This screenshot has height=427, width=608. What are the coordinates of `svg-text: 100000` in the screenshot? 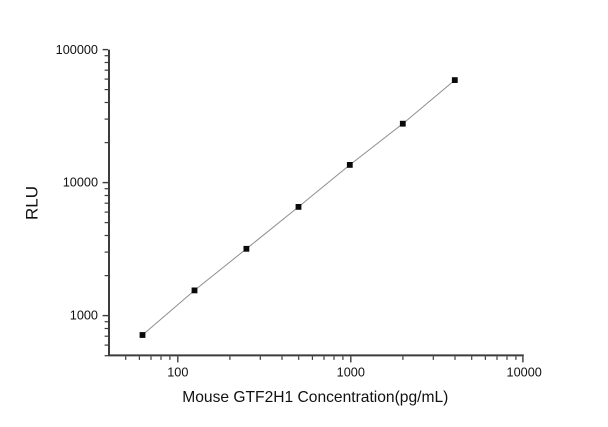 It's located at (77, 50).